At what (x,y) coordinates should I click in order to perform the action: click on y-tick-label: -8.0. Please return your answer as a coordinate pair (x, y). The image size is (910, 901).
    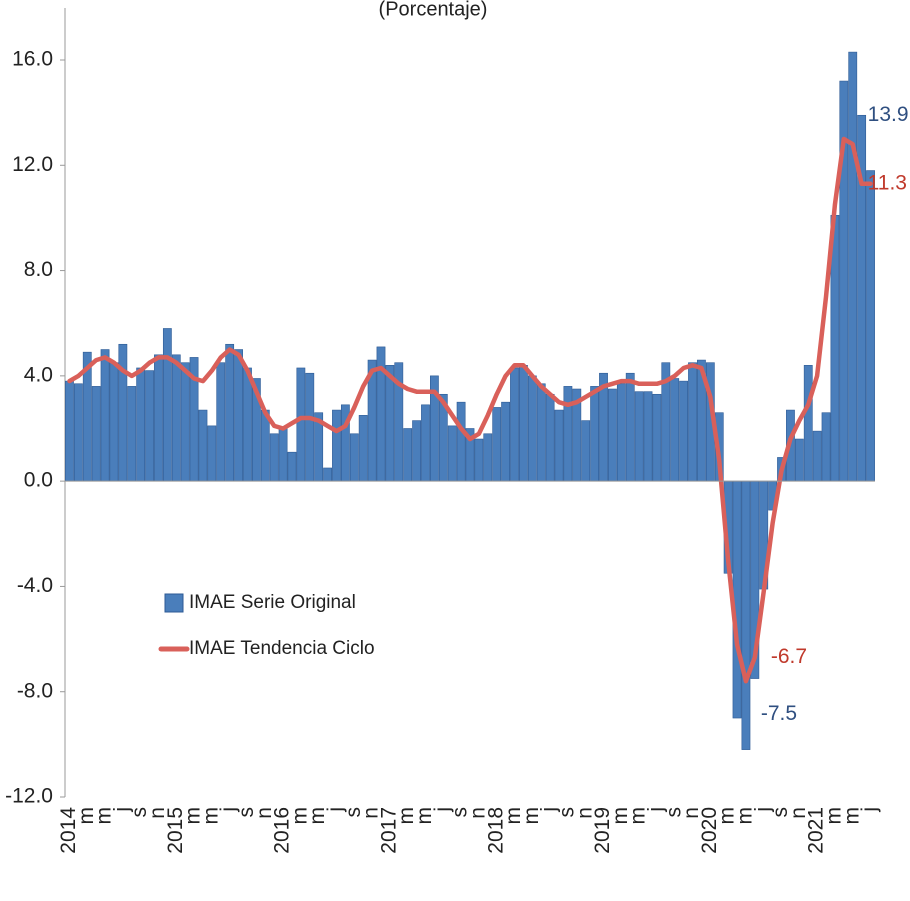
    Looking at the image, I should click on (35, 690).